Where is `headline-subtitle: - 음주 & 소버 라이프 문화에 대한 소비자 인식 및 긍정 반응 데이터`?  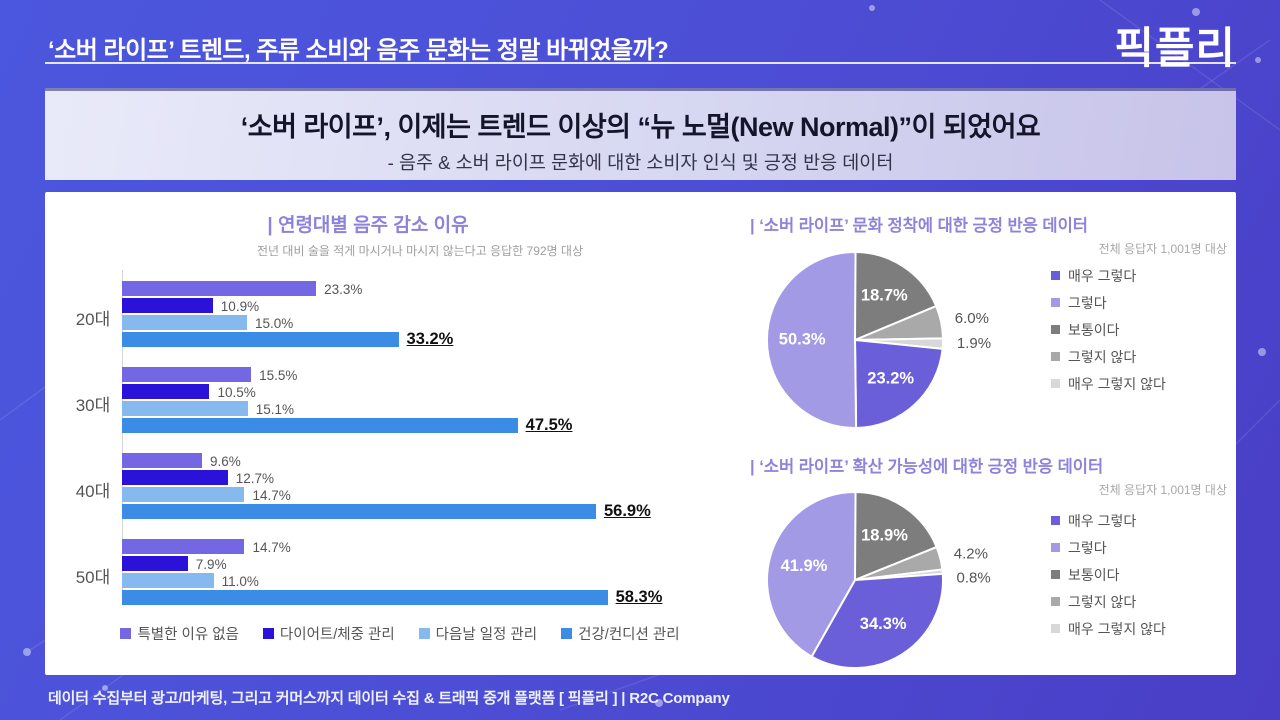 headline-subtitle: - 음주 & 소버 라이프 문화에 대한 소비자 인식 및 긍정 반응 데이터 is located at coordinates (640, 162).